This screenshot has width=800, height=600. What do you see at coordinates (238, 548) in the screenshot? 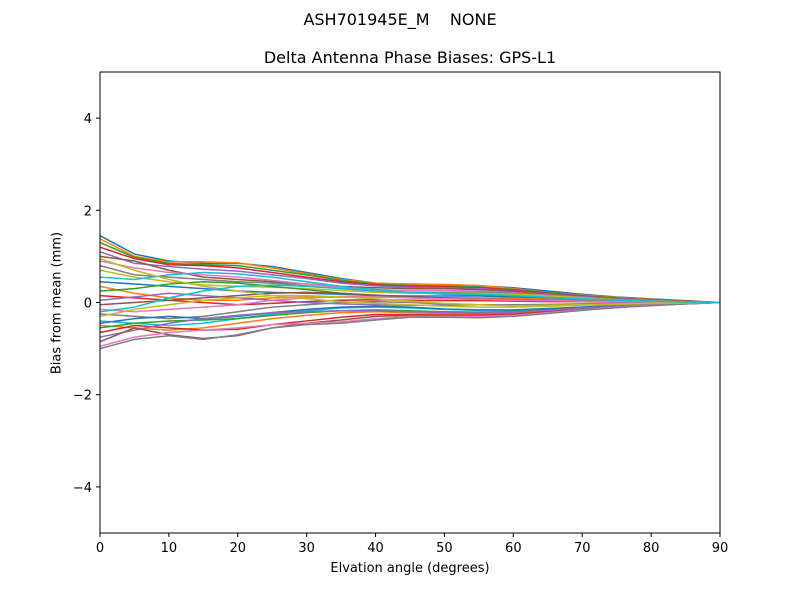
I see `x-tick-label: 20` at bounding box center [238, 548].